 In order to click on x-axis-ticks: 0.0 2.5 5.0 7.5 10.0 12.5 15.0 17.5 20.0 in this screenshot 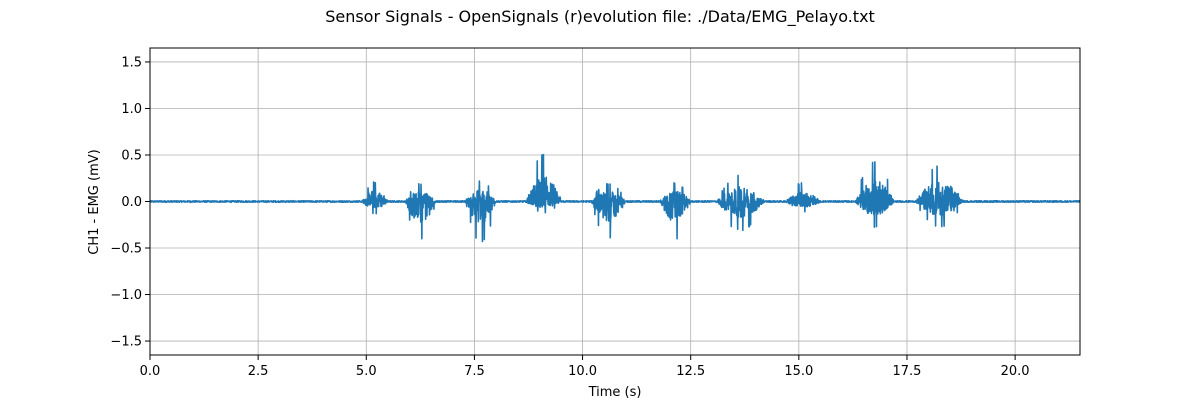, I will do `click(585, 367)`.